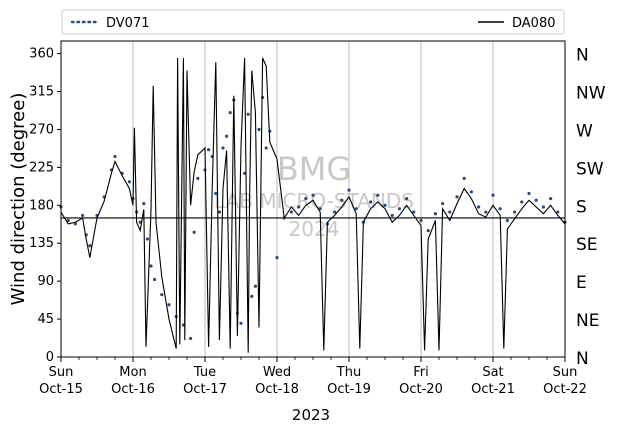 This screenshot has height=434, width=618. What do you see at coordinates (277, 389) in the screenshot?
I see `x-tick-date-label: Oct-18` at bounding box center [277, 389].